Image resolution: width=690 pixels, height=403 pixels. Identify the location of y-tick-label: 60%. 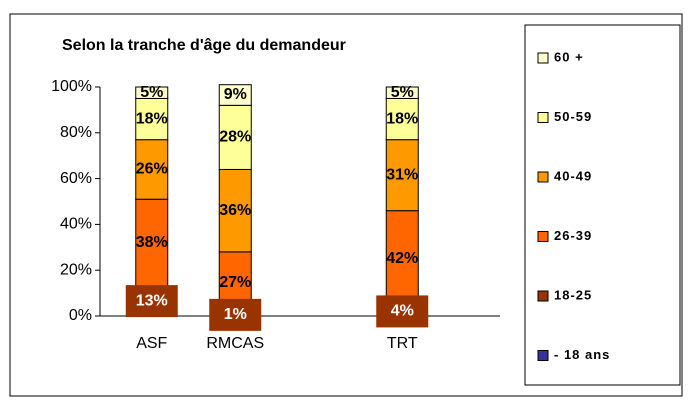
(76, 178).